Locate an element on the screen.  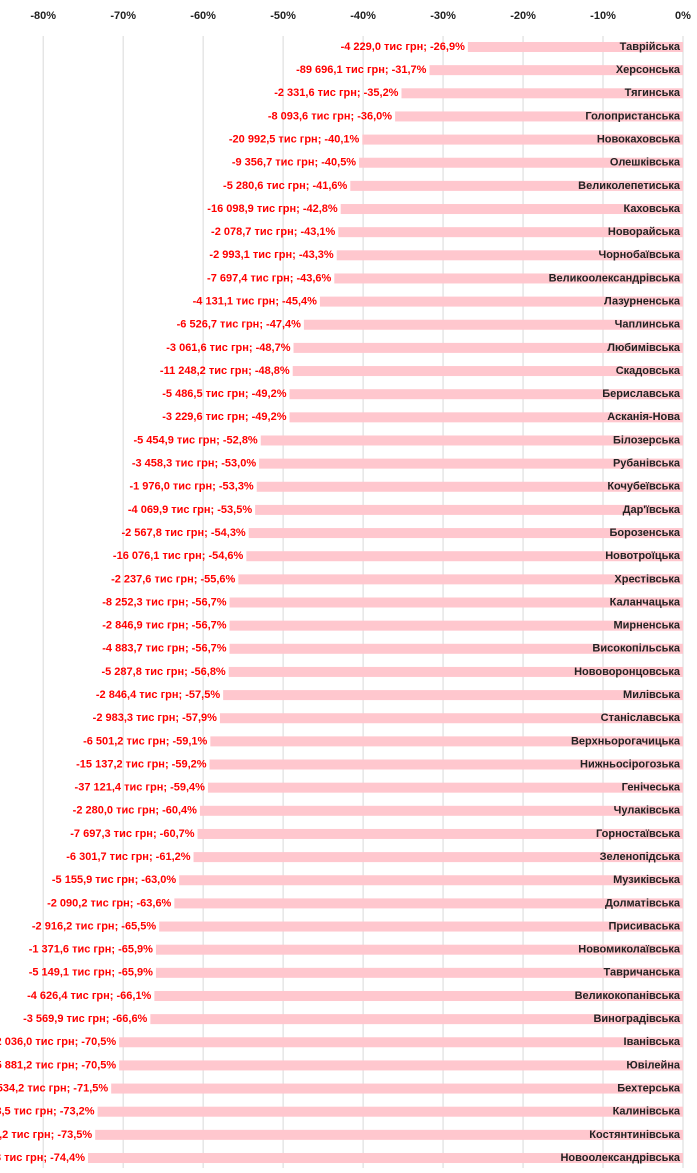
category-label: Нововоронцовська is located at coordinates (627, 672).